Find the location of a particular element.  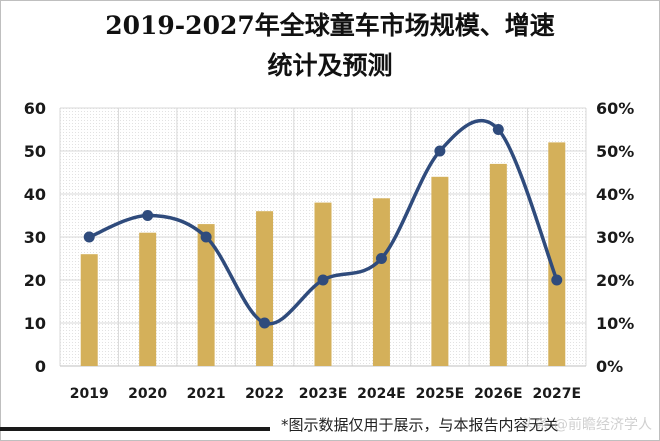

x-tick-label: 2021 is located at coordinates (206, 394).